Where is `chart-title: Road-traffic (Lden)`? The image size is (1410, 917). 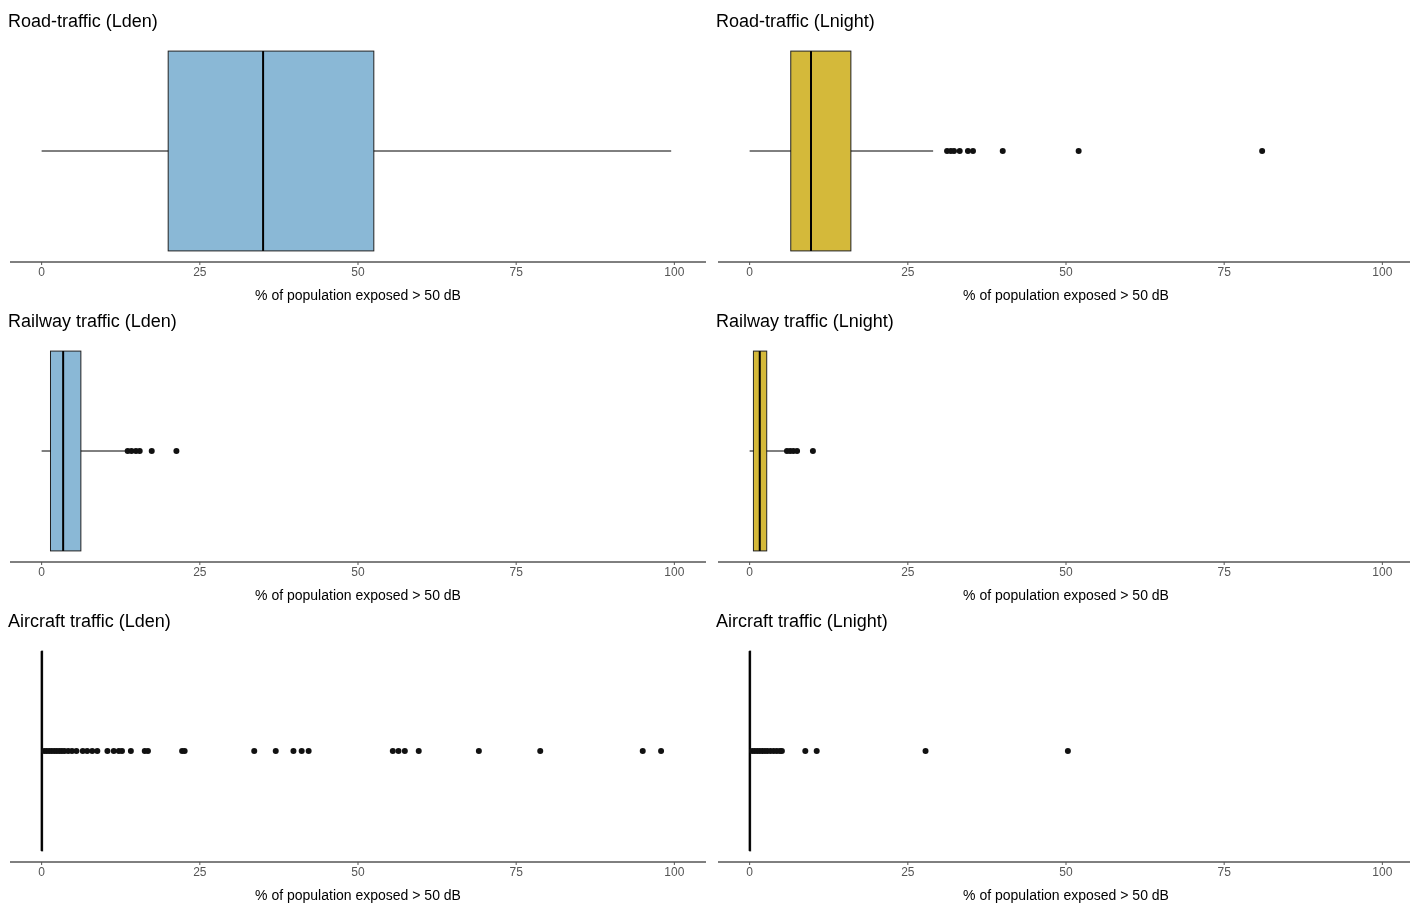
chart-title: Road-traffic (Lden) is located at coordinates (83, 21).